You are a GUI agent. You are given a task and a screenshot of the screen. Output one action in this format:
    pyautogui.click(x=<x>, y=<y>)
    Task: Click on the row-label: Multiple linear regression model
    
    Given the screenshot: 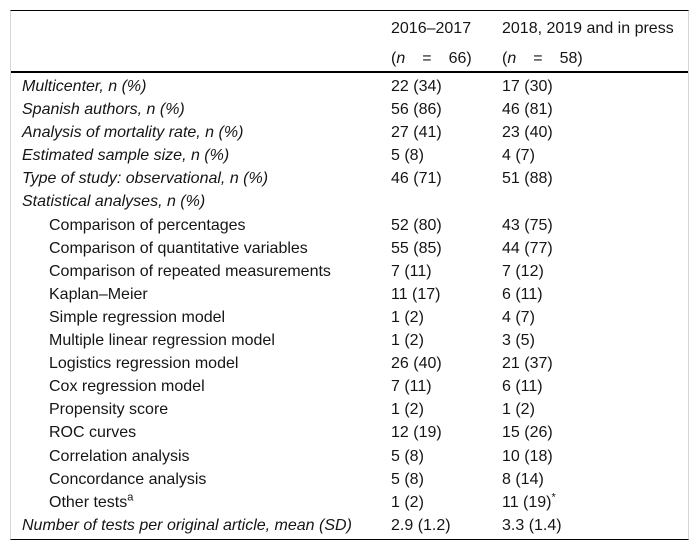 What is the action you would take?
    pyautogui.click(x=162, y=341)
    